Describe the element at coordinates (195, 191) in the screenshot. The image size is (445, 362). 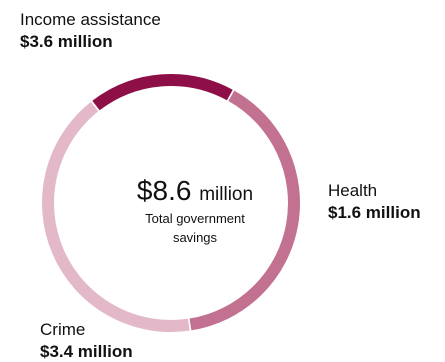
I see `total-savings: $8.6 million` at that location.